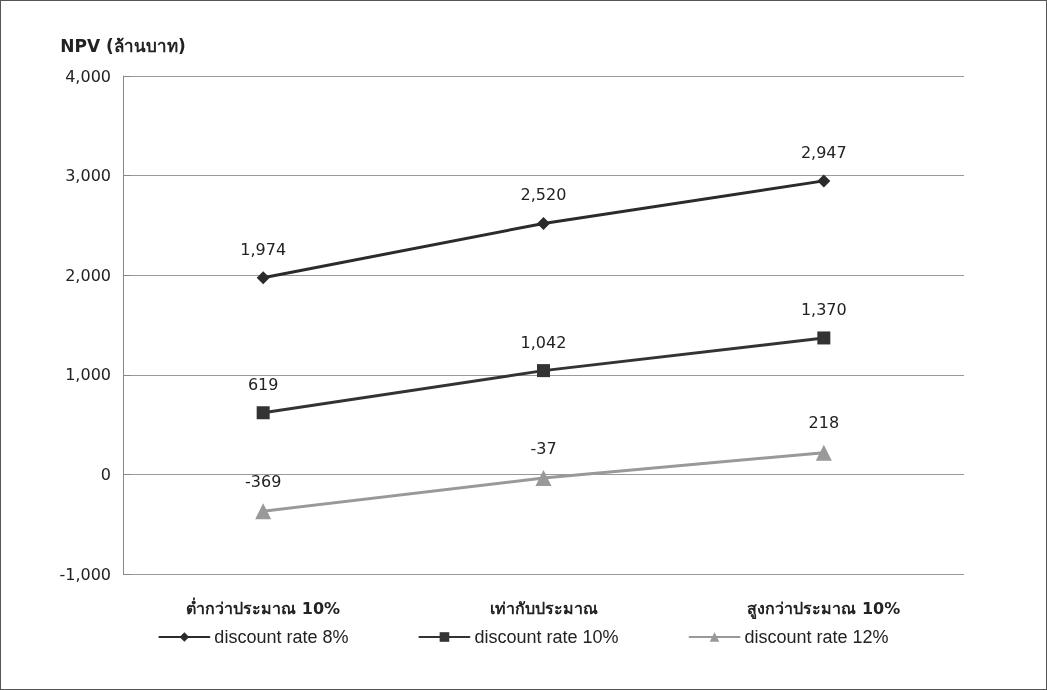 The height and width of the screenshot is (690, 1047). What do you see at coordinates (823, 152) in the screenshot?
I see `data-label: 2,947` at bounding box center [823, 152].